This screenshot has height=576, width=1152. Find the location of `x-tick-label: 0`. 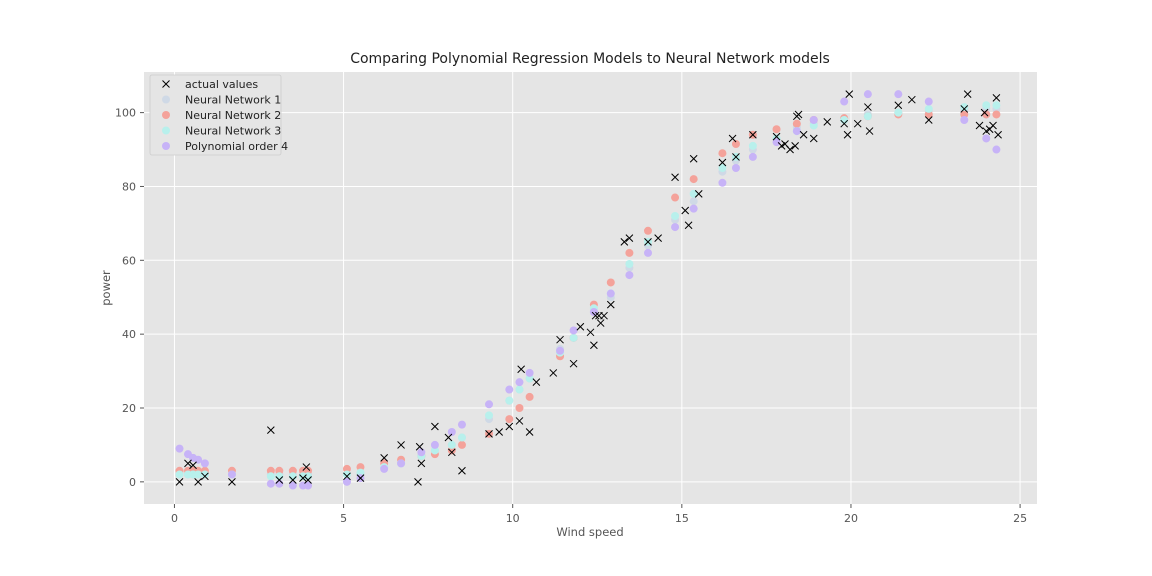

x-tick-label: 0 is located at coordinates (174, 518).